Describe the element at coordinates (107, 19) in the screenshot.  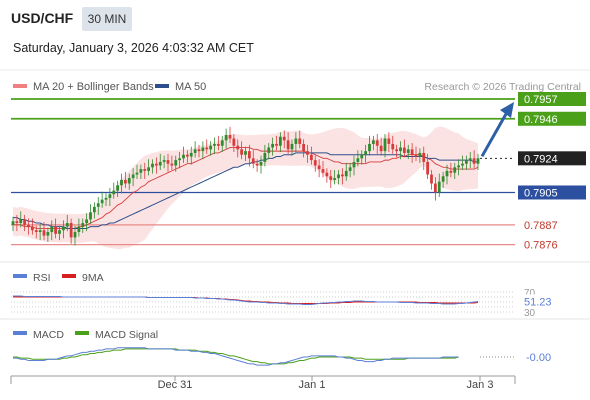
I see `timeframe-badge: 30 MIN` at that location.